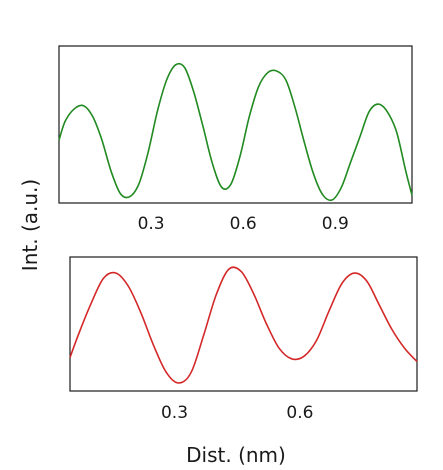 The image size is (443, 470). I want to click on x-tick-label-top: 0.6, so click(243, 224).